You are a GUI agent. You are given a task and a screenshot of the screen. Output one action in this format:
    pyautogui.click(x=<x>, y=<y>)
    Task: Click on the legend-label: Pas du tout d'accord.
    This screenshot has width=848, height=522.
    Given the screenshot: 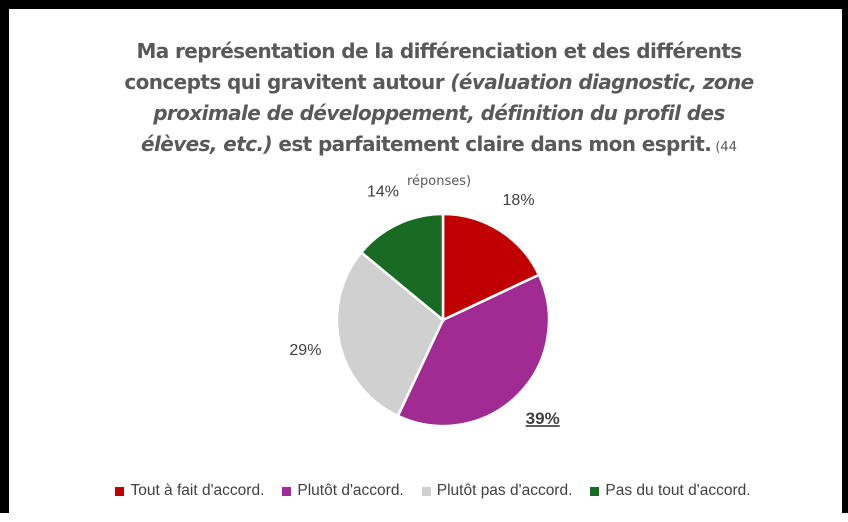 What is the action you would take?
    pyautogui.click(x=678, y=490)
    